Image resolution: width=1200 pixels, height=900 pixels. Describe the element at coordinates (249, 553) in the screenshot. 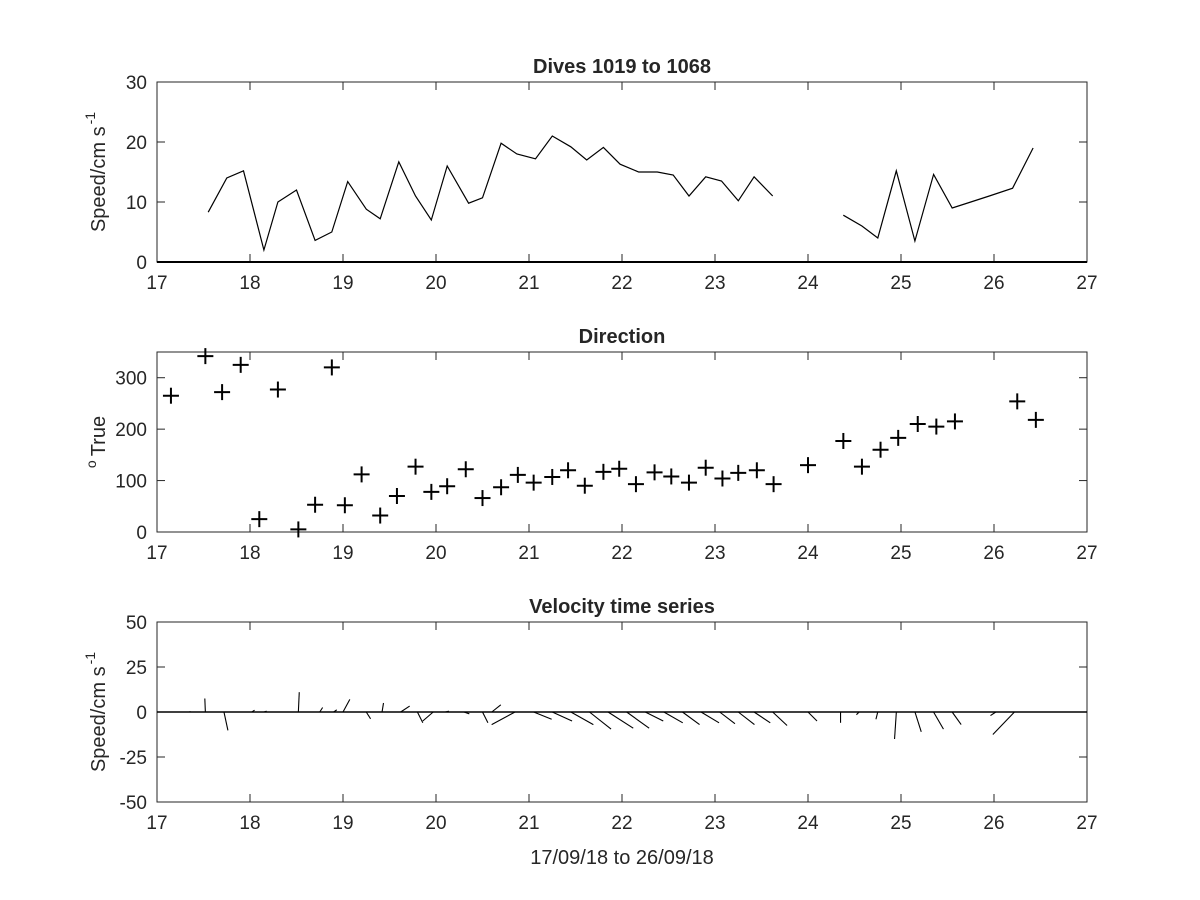

I see `x-tick-label: 18` at that location.